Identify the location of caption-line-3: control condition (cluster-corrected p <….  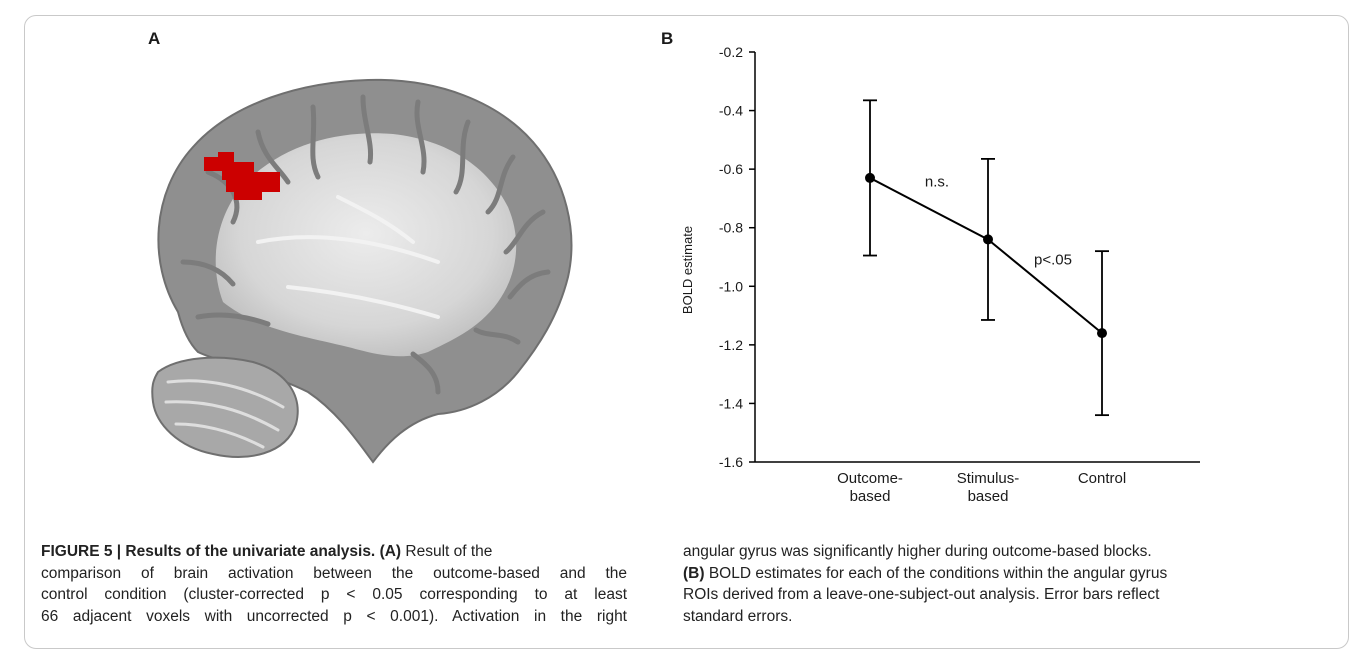
(334, 594).